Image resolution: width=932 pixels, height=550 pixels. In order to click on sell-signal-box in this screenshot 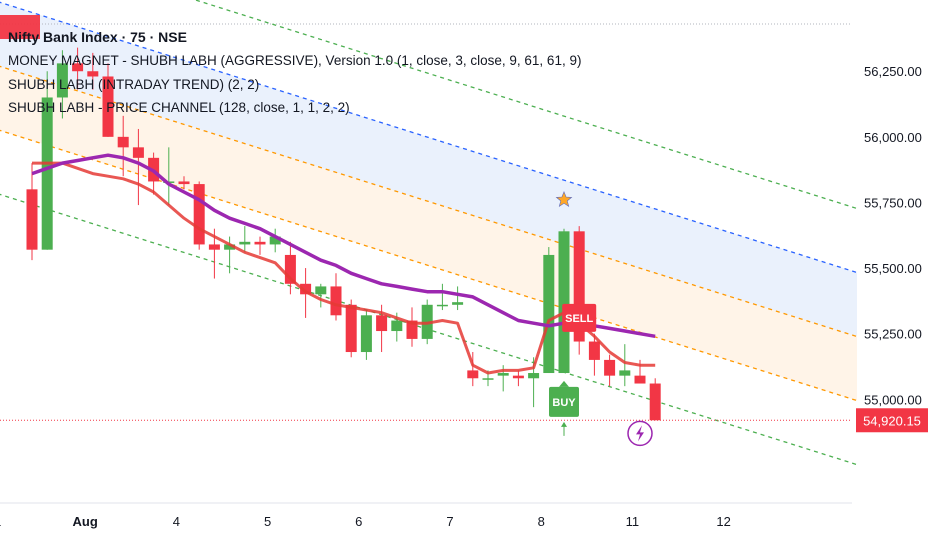, I will do `click(579, 317)`.